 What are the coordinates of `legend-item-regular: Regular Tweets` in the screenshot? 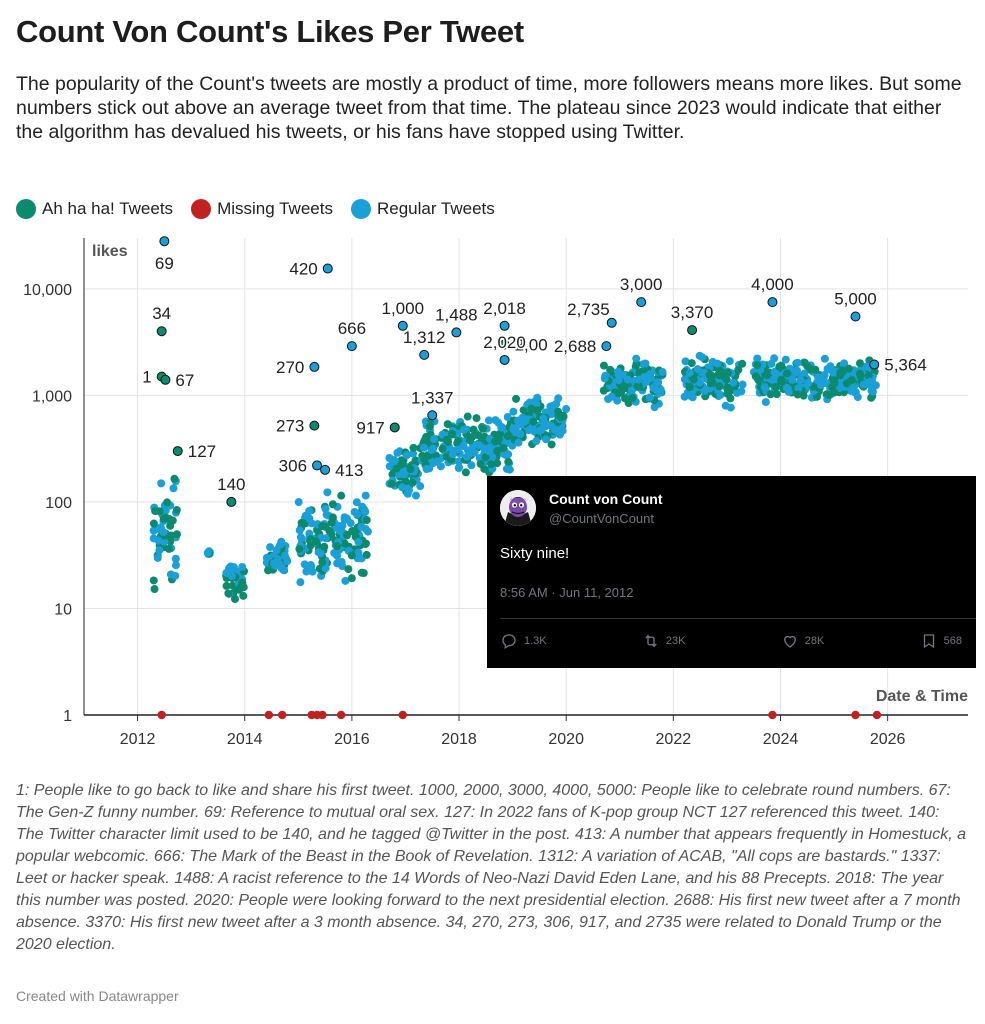 It's located at (422, 209).